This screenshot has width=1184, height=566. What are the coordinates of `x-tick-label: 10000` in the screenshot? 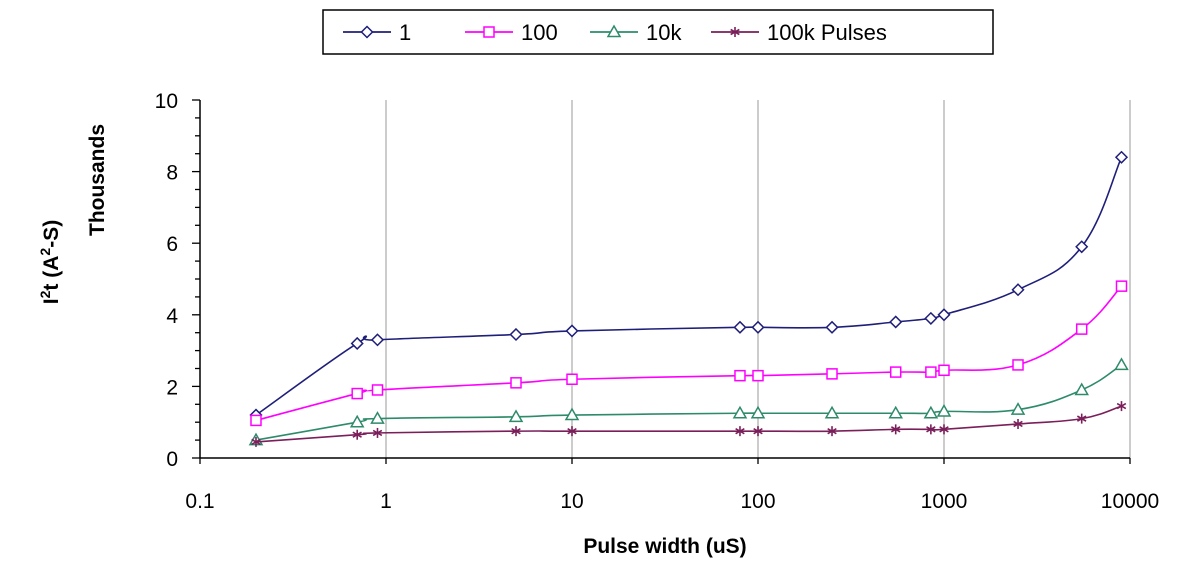 It's located at (1130, 501).